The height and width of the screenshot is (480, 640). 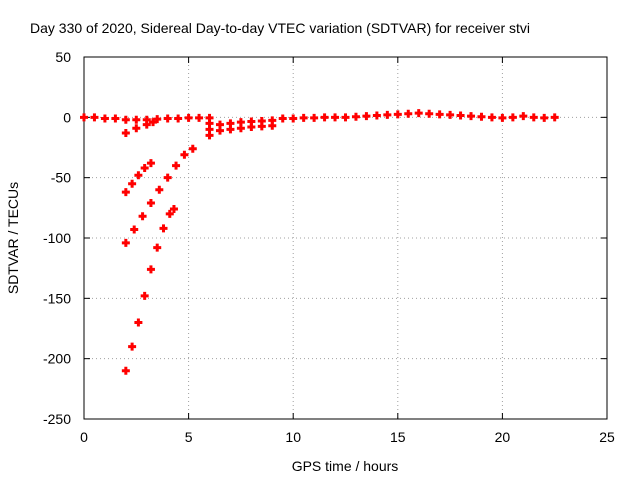 What do you see at coordinates (63, 57) in the screenshot?
I see `y-tick-label: 50` at bounding box center [63, 57].